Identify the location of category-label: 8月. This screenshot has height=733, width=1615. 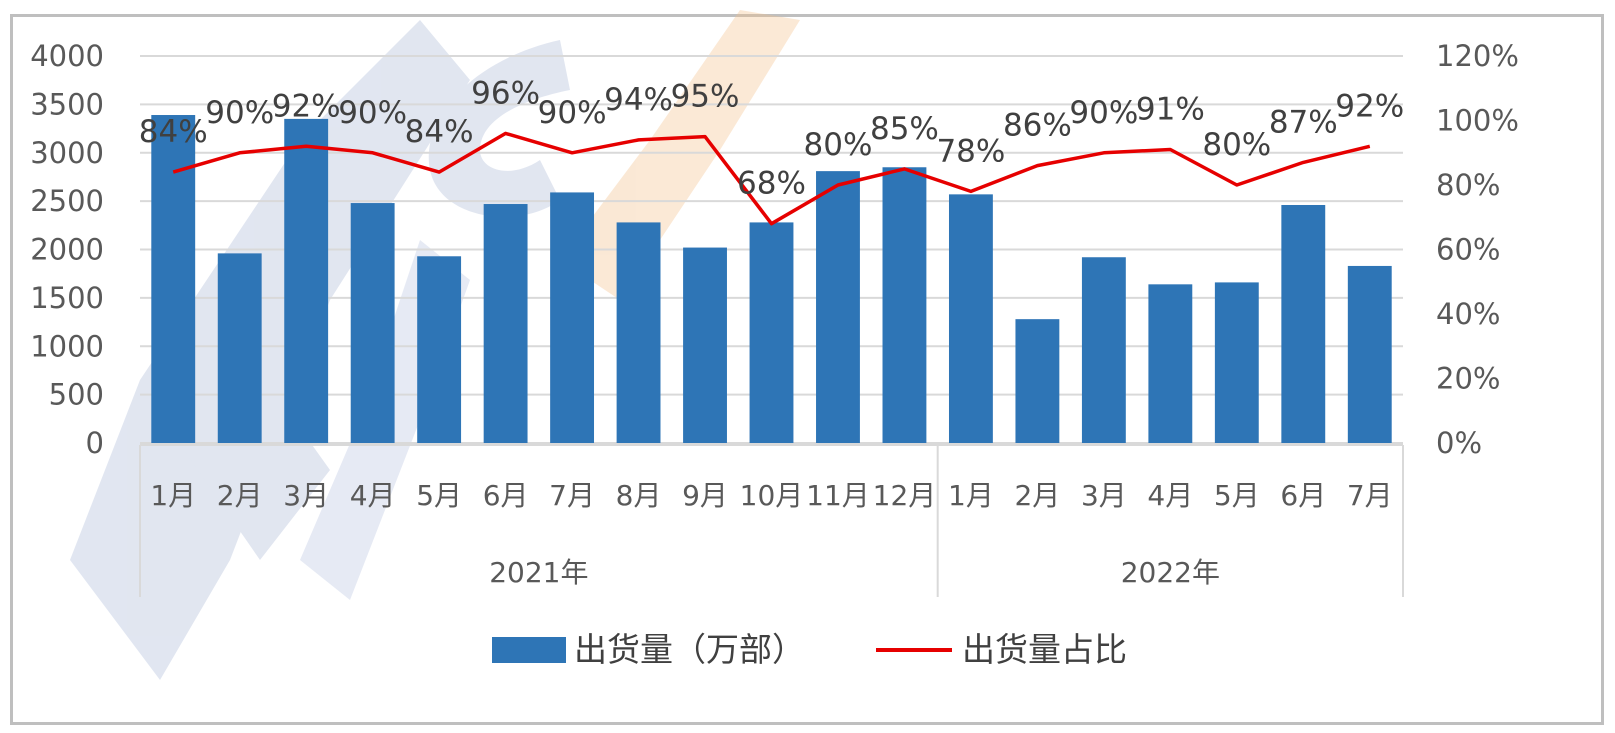
(639, 495).